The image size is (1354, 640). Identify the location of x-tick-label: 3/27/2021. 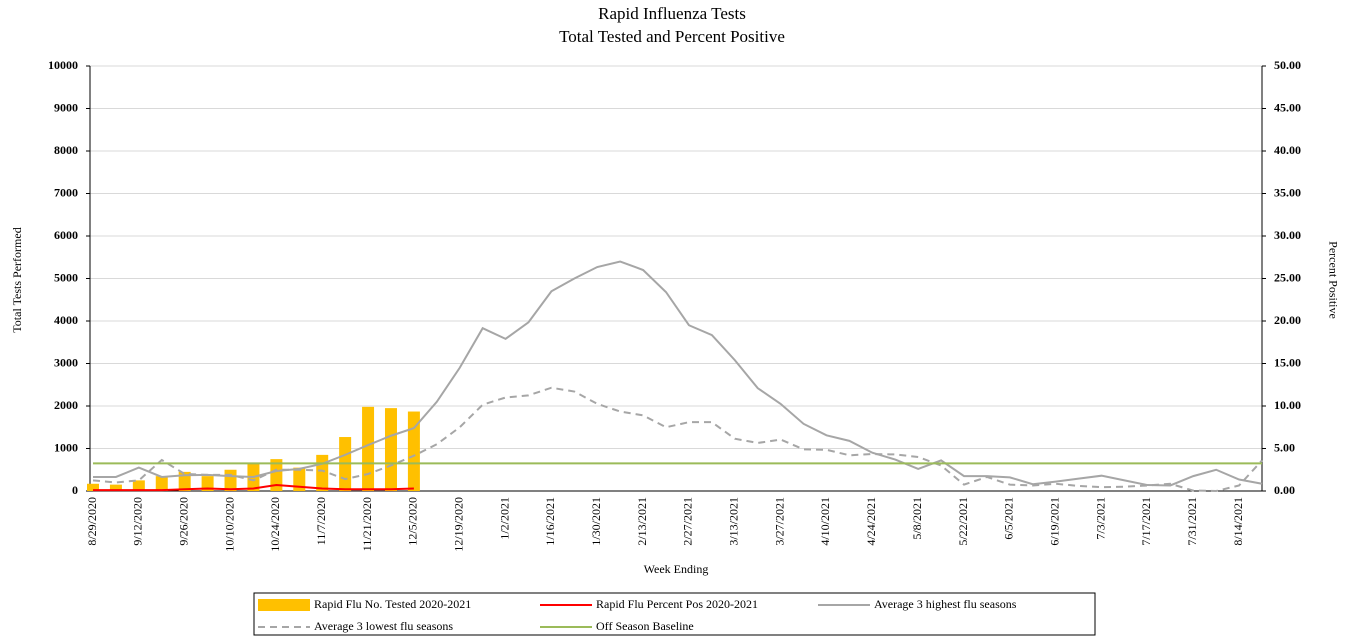
(779, 521).